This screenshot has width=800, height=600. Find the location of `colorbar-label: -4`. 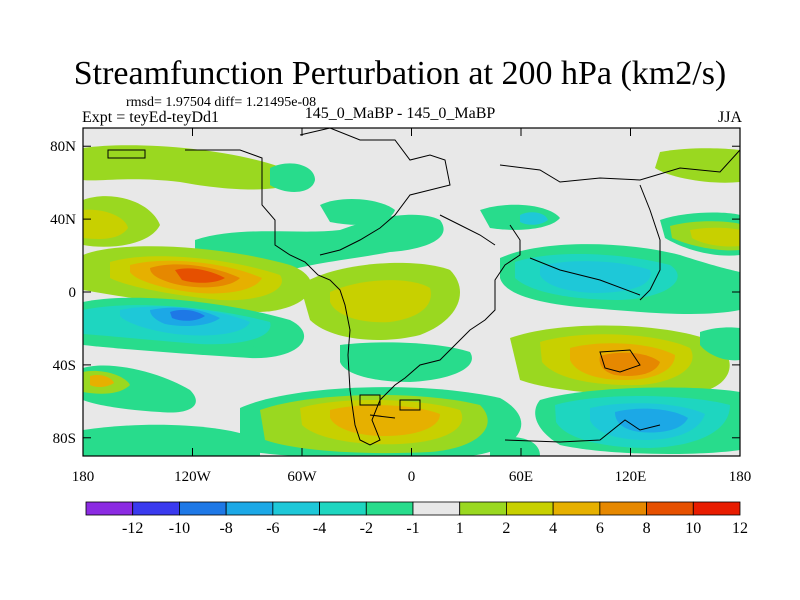

colorbar-label: -4 is located at coordinates (319, 528).